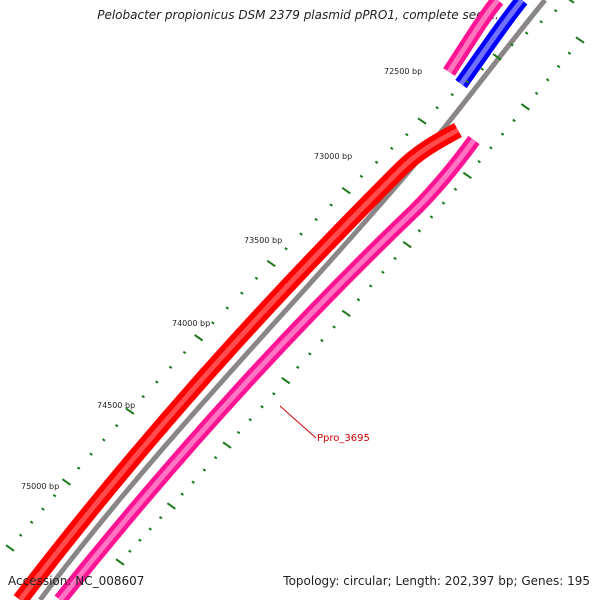 The width and height of the screenshot is (600, 600). I want to click on upper-gene-blue, so click(491, 44).